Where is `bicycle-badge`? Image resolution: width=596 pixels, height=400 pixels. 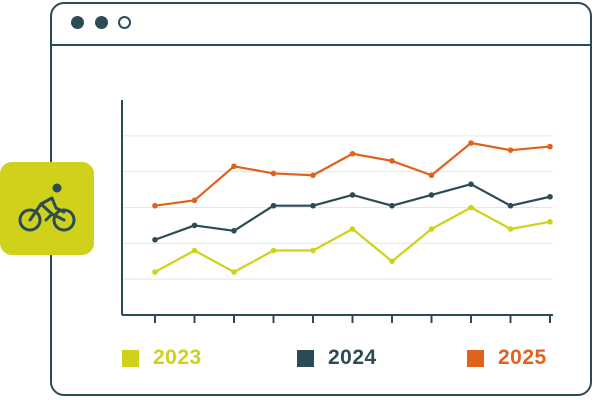
bicycle-badge is located at coordinates (47, 208).